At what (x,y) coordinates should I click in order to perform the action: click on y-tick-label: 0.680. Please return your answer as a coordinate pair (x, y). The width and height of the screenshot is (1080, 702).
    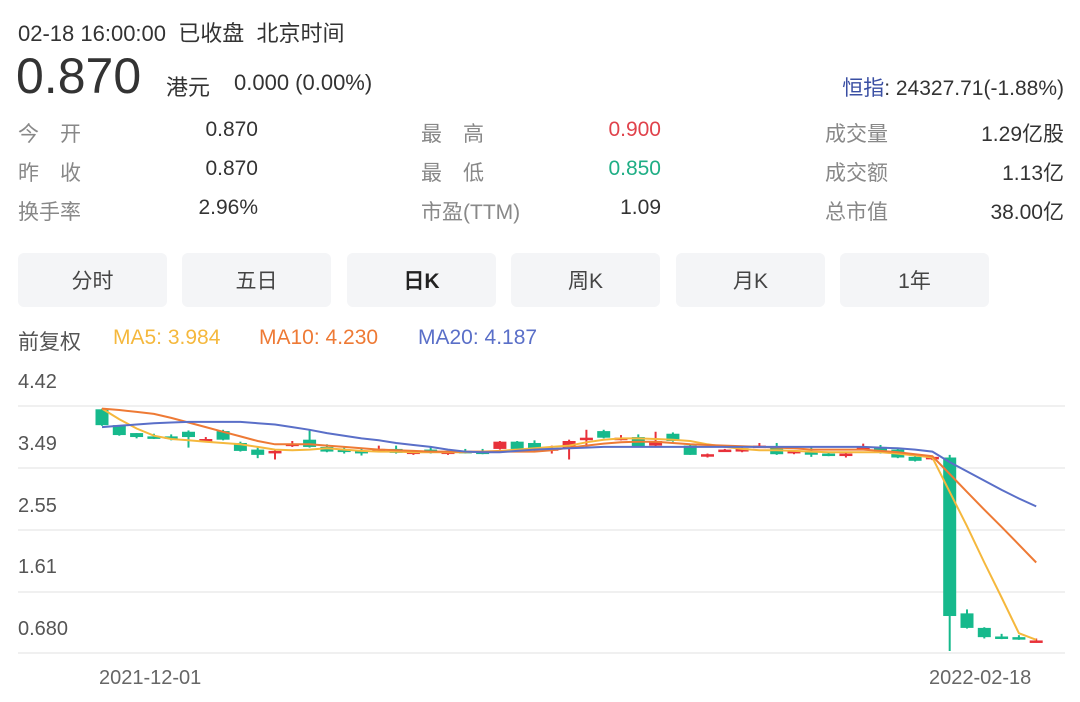
    Looking at the image, I should click on (43, 629).